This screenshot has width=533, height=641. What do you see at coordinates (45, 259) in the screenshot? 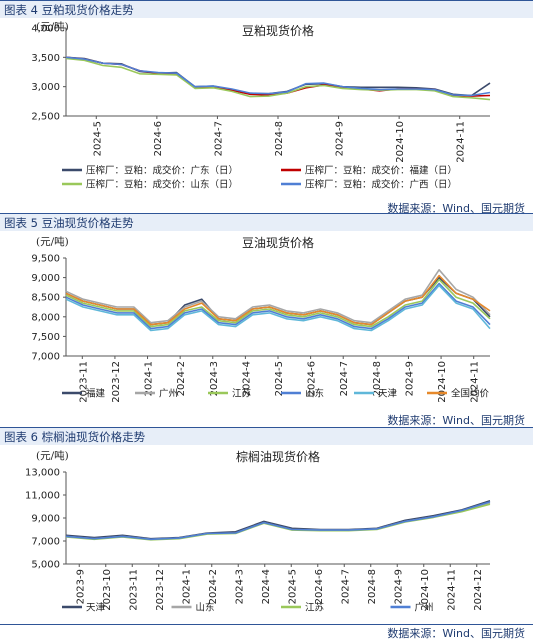
I see `y-tick-label: 9,500` at bounding box center [45, 259].